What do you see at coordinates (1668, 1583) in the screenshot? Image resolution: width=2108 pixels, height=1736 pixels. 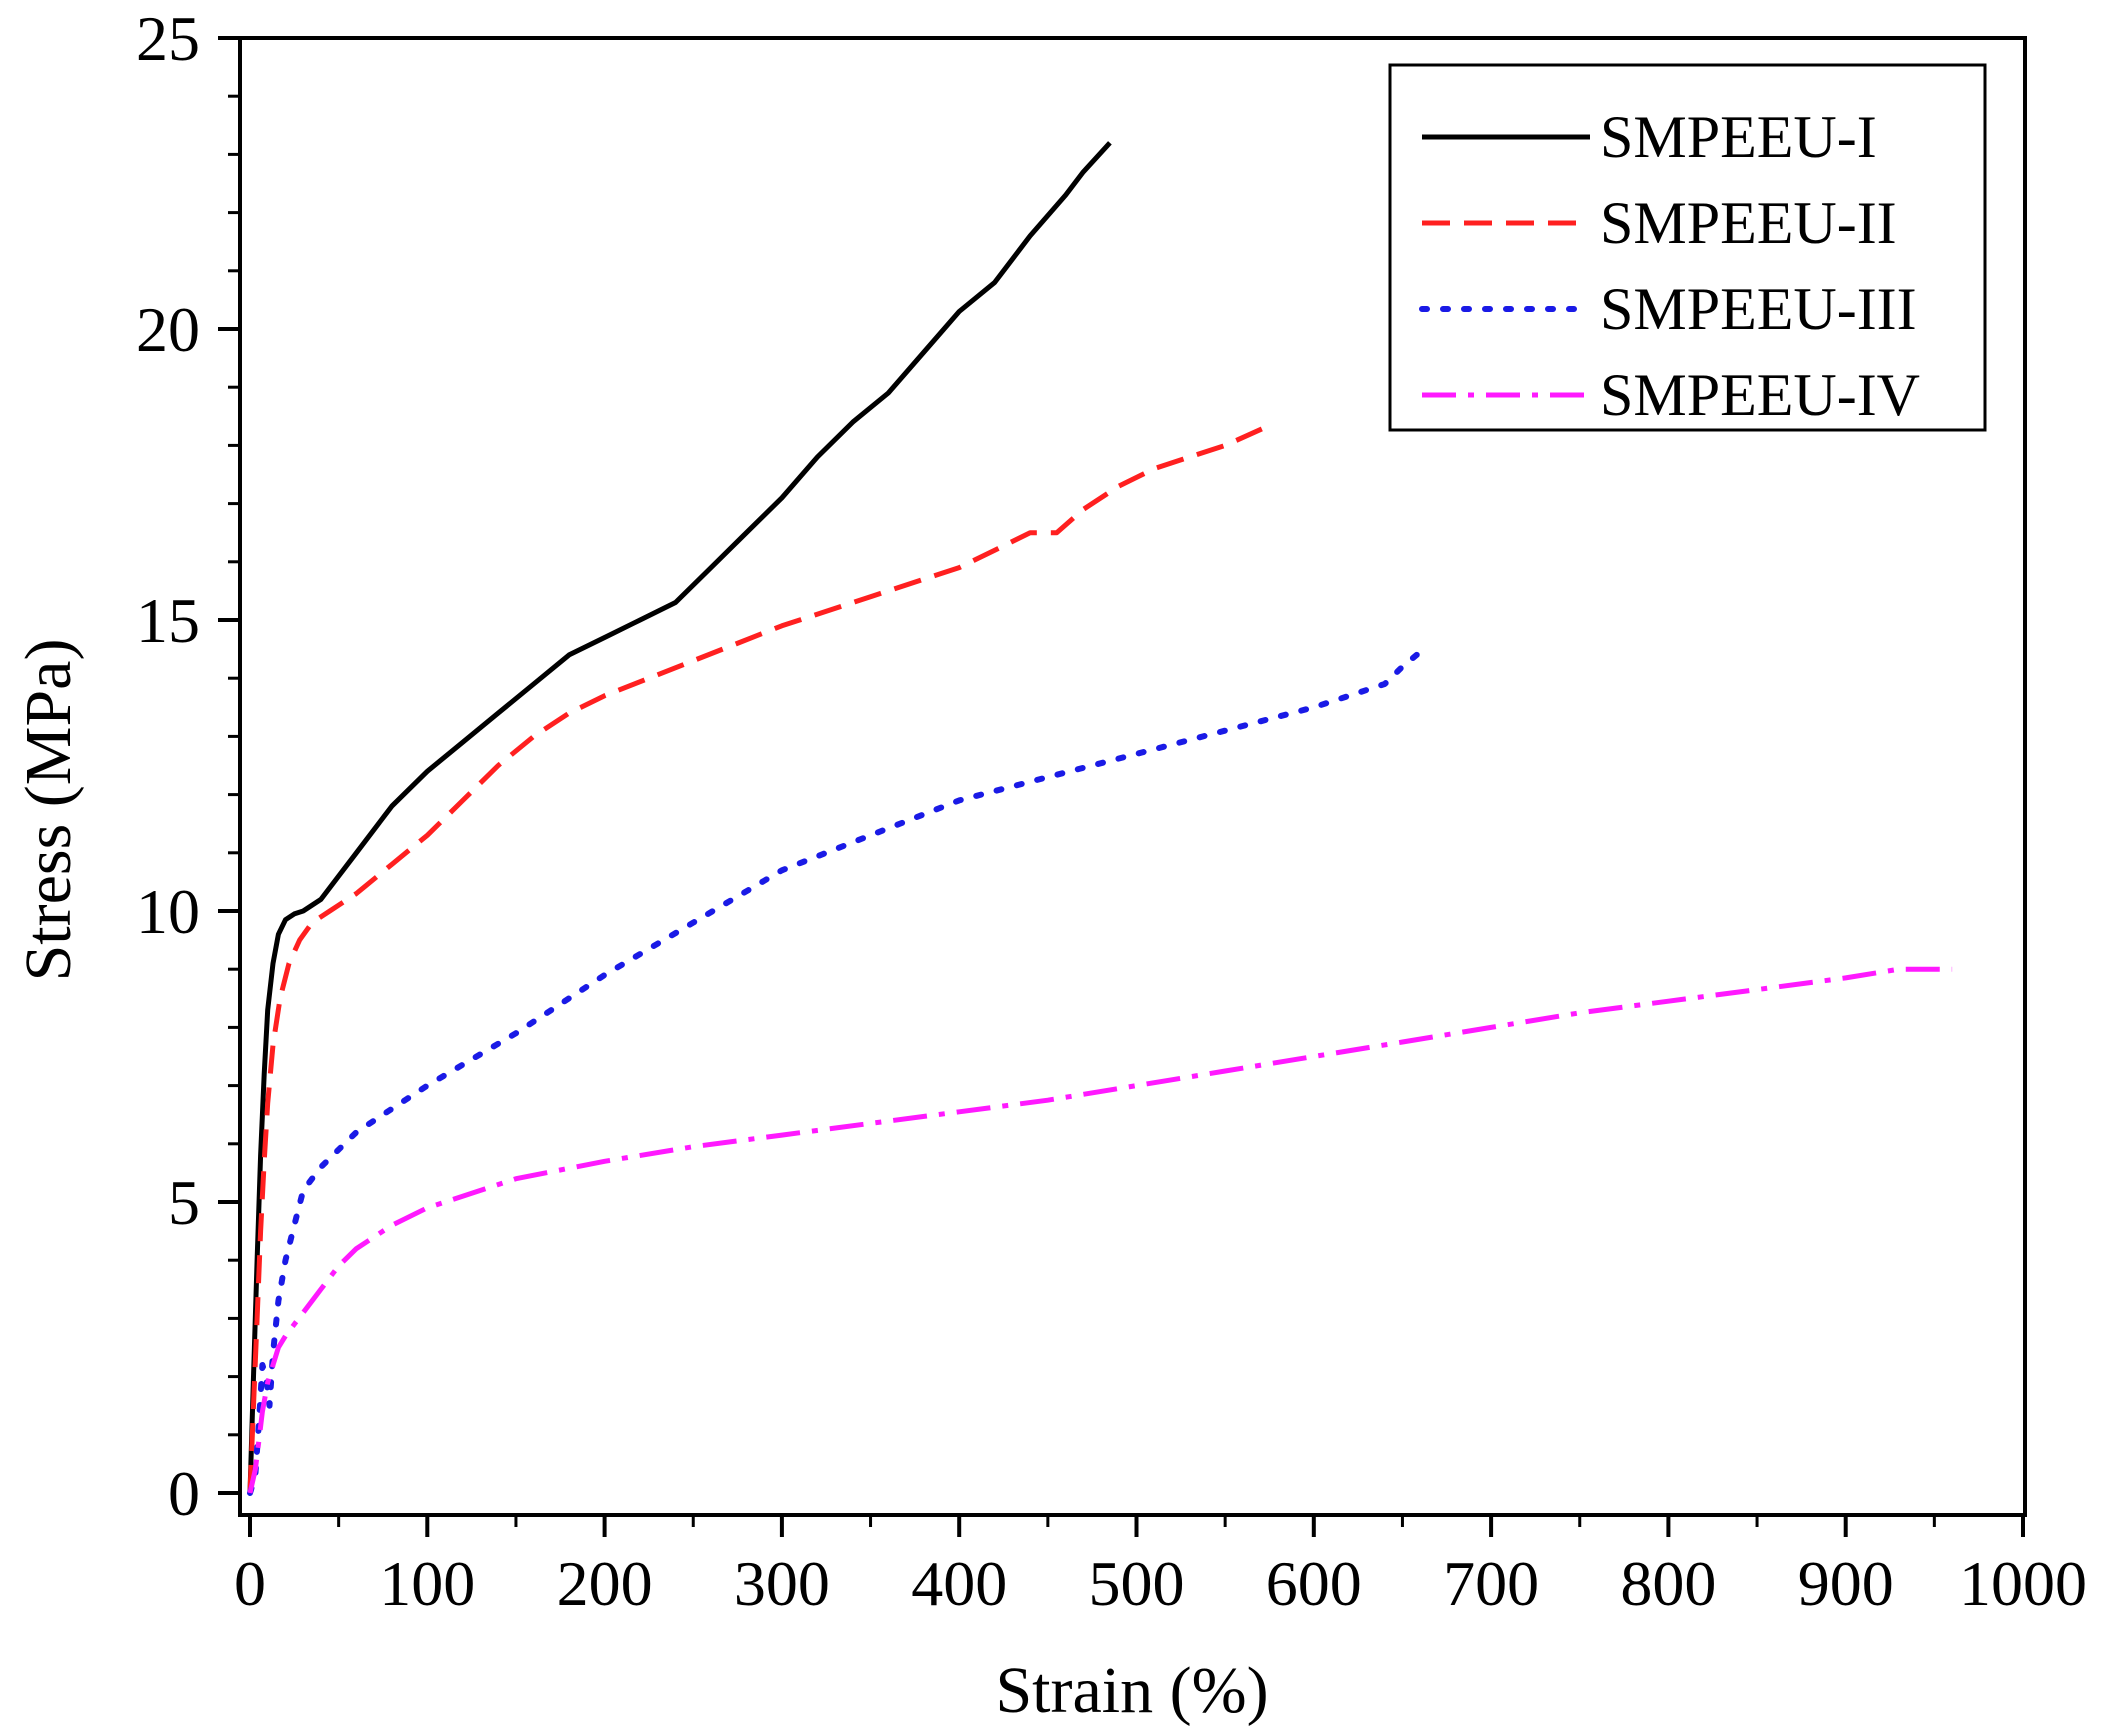 I see `x-tick-label: 800` at bounding box center [1668, 1583].